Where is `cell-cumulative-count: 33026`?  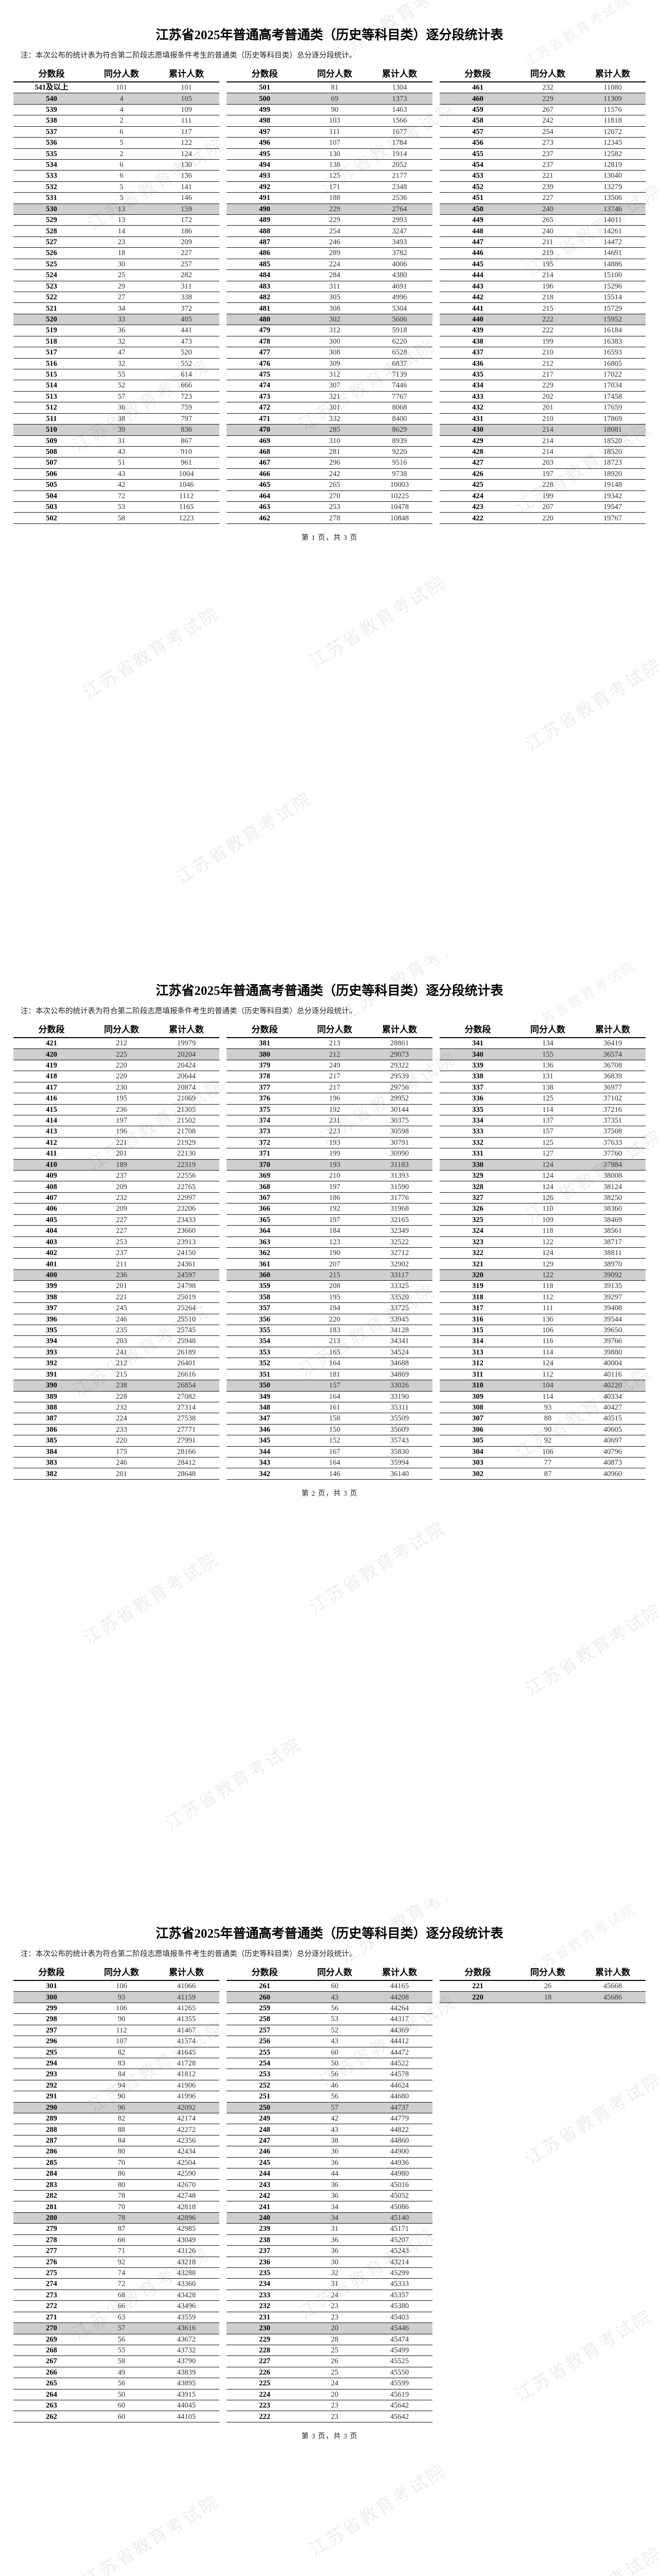
cell-cumulative-count: 33026 is located at coordinates (400, 1386).